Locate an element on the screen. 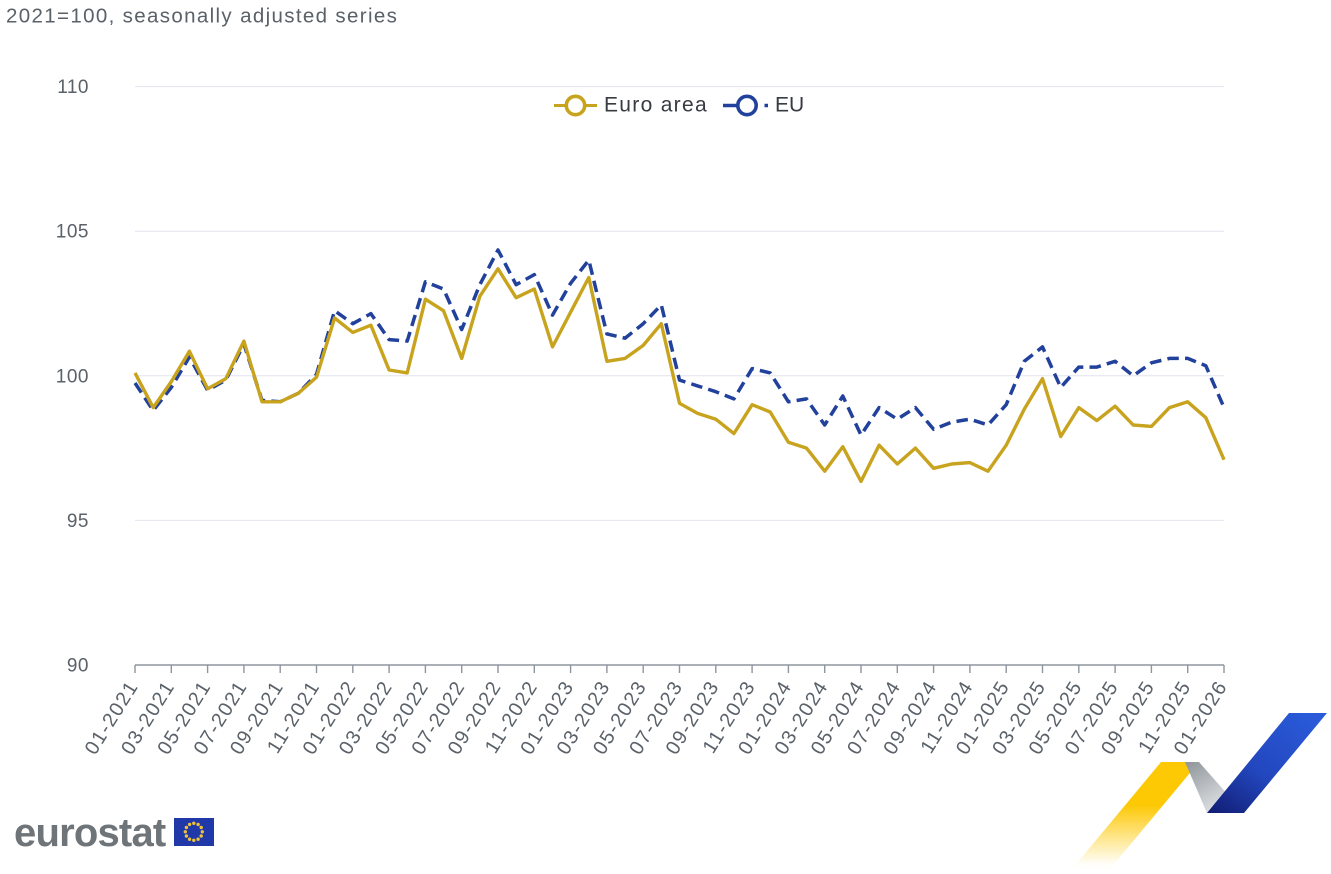 The height and width of the screenshot is (874, 1331). svg-text: Euro area is located at coordinates (656, 104).